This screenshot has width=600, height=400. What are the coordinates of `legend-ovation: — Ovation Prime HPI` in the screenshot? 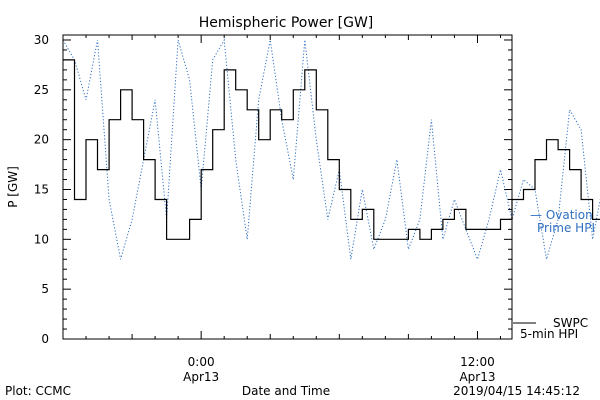 It's located at (562, 221).